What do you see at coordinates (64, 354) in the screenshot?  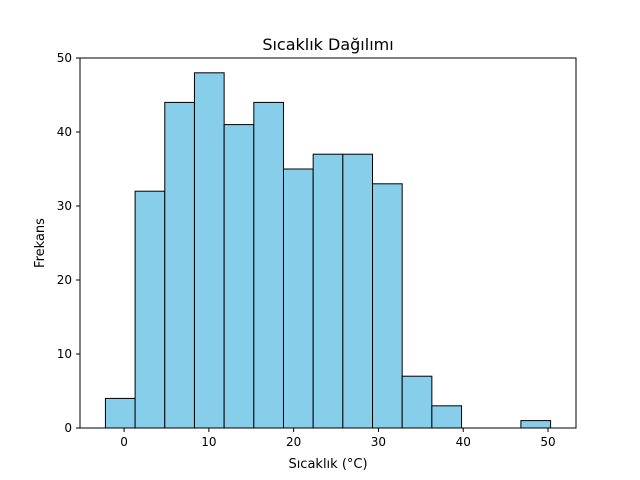 I see `y-tick-label: 10` at bounding box center [64, 354].